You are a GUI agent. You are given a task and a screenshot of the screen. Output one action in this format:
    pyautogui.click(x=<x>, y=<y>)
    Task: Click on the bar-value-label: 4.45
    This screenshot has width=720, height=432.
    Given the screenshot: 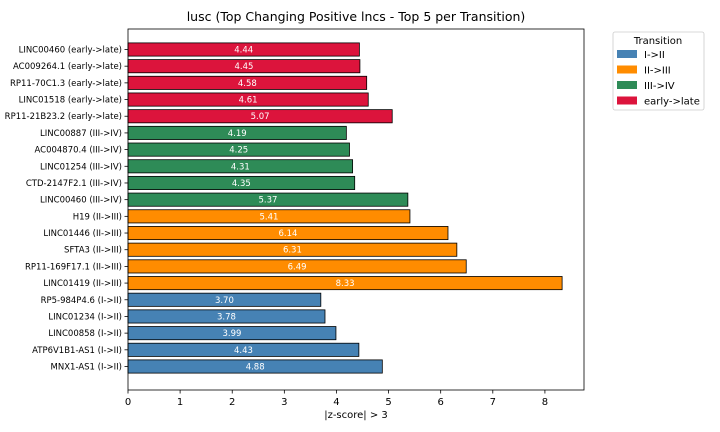 What is the action you would take?
    pyautogui.click(x=243, y=67)
    